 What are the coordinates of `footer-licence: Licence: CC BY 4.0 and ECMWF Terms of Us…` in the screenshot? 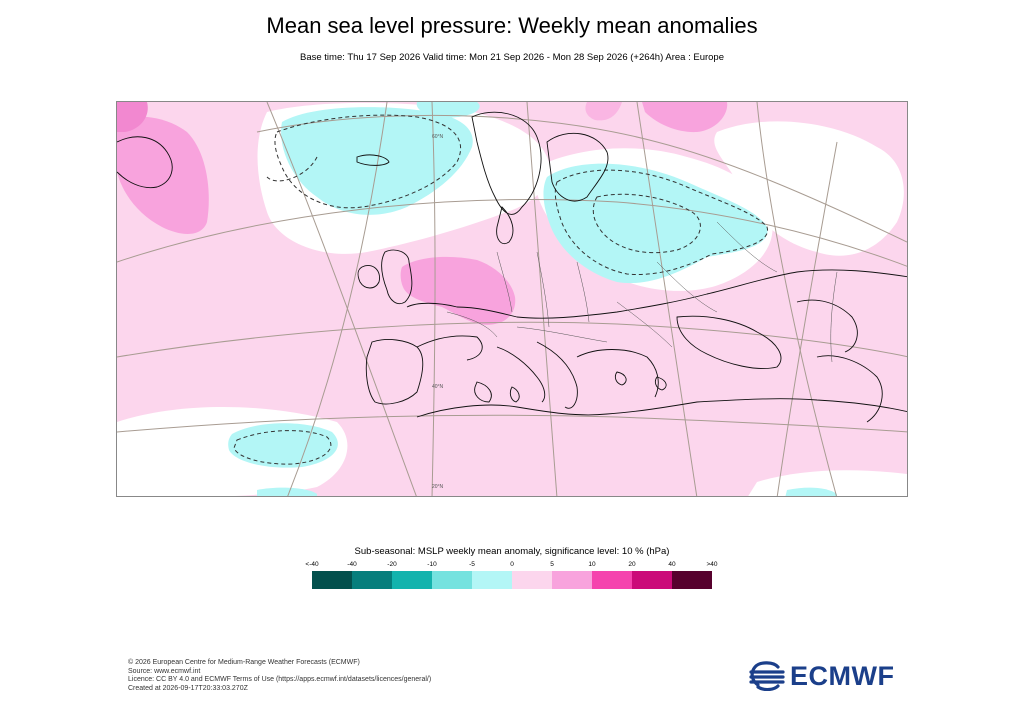 It's located at (280, 680).